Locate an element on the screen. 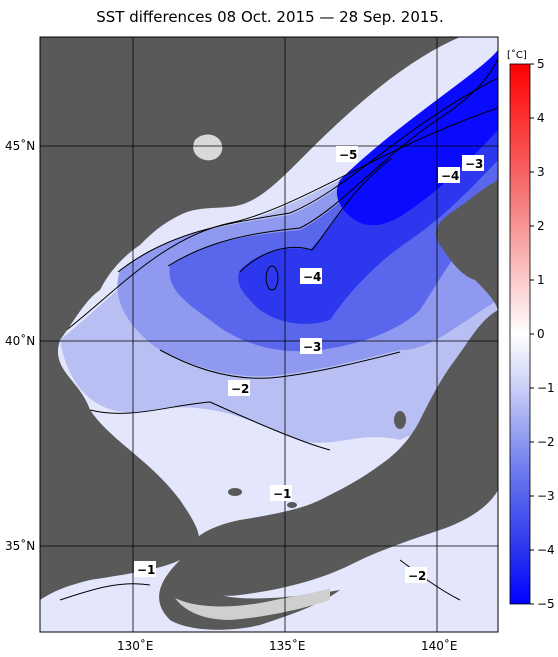 This screenshot has height=657, width=558. colorbar-tick-label: −2 is located at coordinates (546, 442).